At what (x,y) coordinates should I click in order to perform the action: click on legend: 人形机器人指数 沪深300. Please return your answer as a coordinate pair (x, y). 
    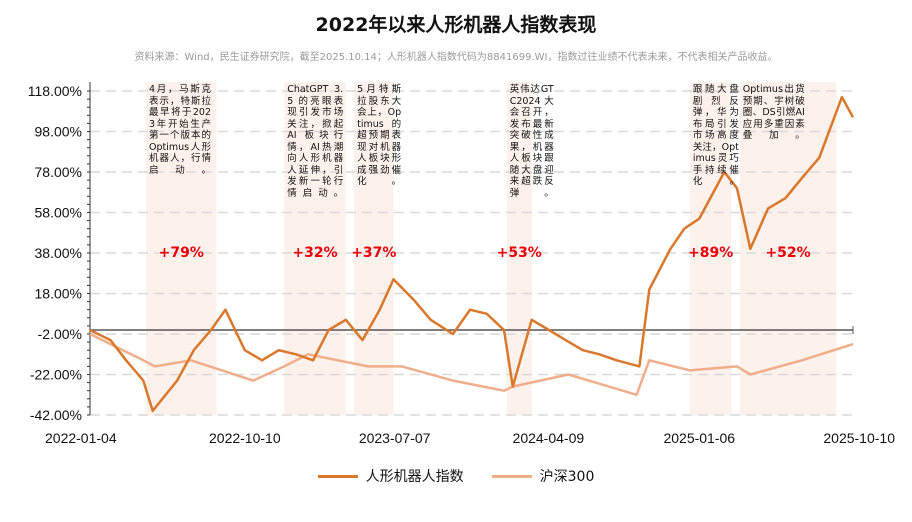
    Looking at the image, I should click on (456, 476).